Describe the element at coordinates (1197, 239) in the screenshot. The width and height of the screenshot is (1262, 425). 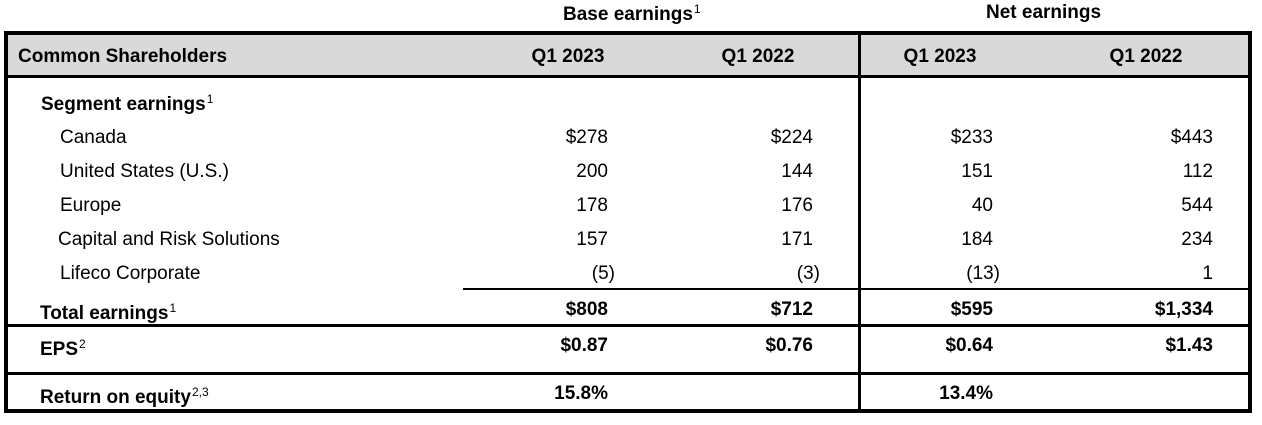
I see `row-value: 234` at that location.